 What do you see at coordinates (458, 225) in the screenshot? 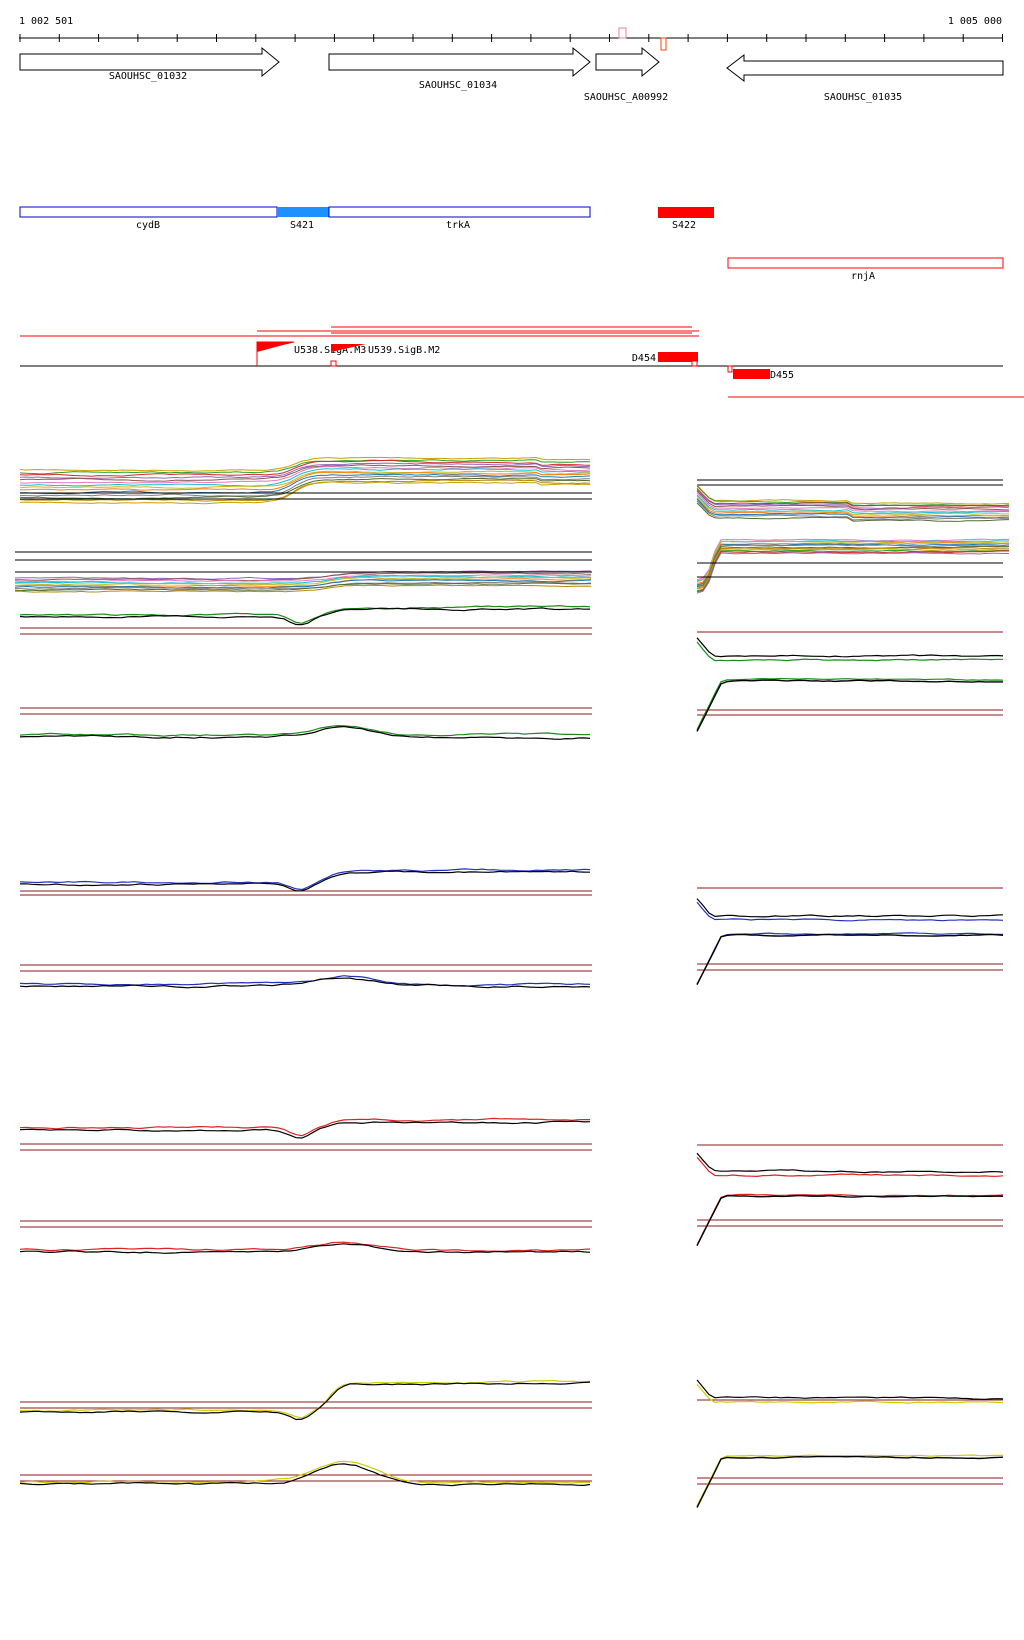
I see `annotation-label: trkA` at bounding box center [458, 225].